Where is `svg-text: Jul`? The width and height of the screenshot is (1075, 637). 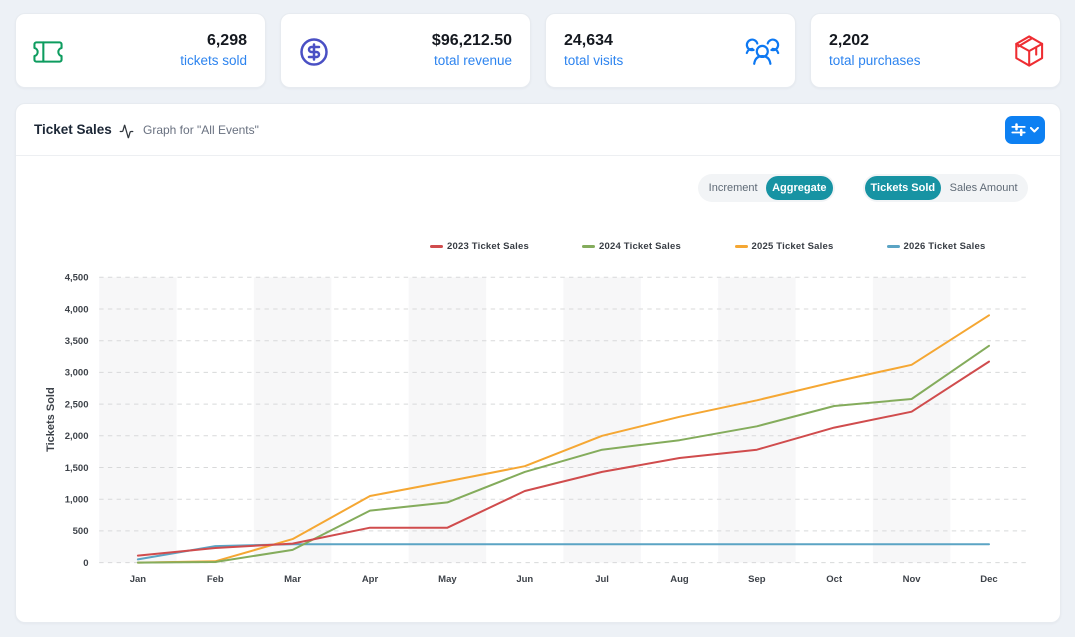
svg-text: Jul is located at coordinates (602, 579).